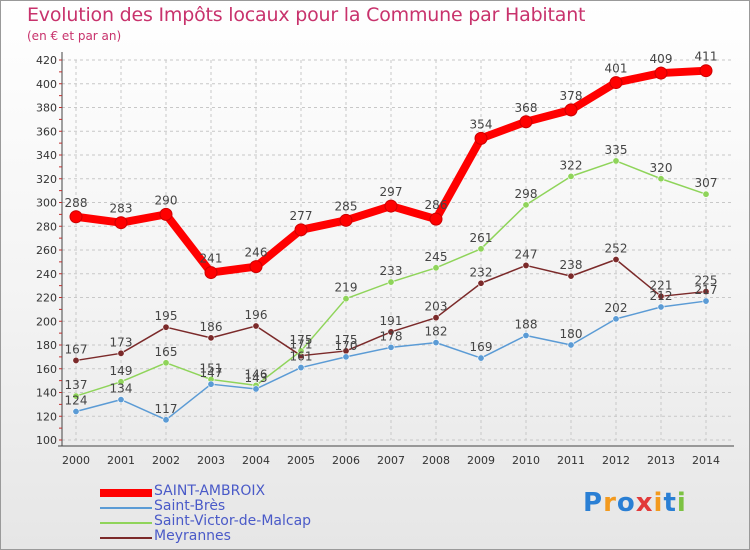 This screenshot has width=750, height=550. Describe the element at coordinates (46, 155) in the screenshot. I see `y-tick-label: 340` at that location.